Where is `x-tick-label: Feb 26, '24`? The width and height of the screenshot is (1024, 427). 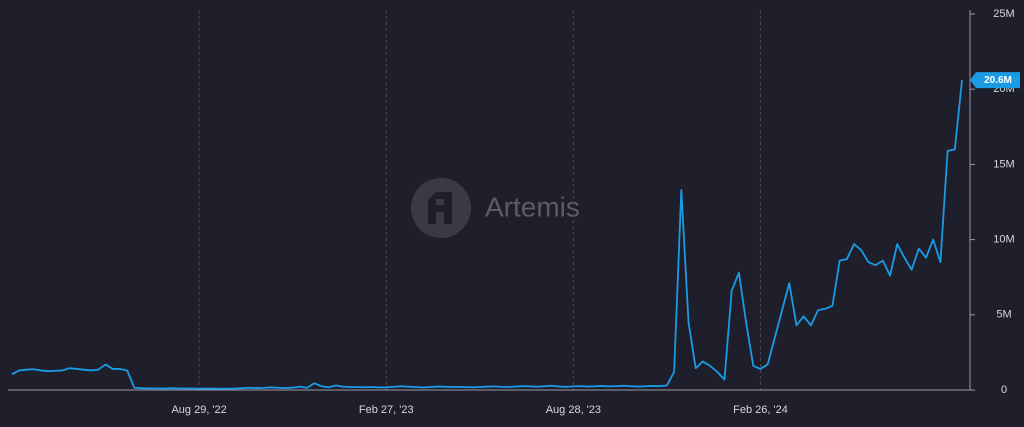 x-tick-label: Feb 26, '24 is located at coordinates (760, 410).